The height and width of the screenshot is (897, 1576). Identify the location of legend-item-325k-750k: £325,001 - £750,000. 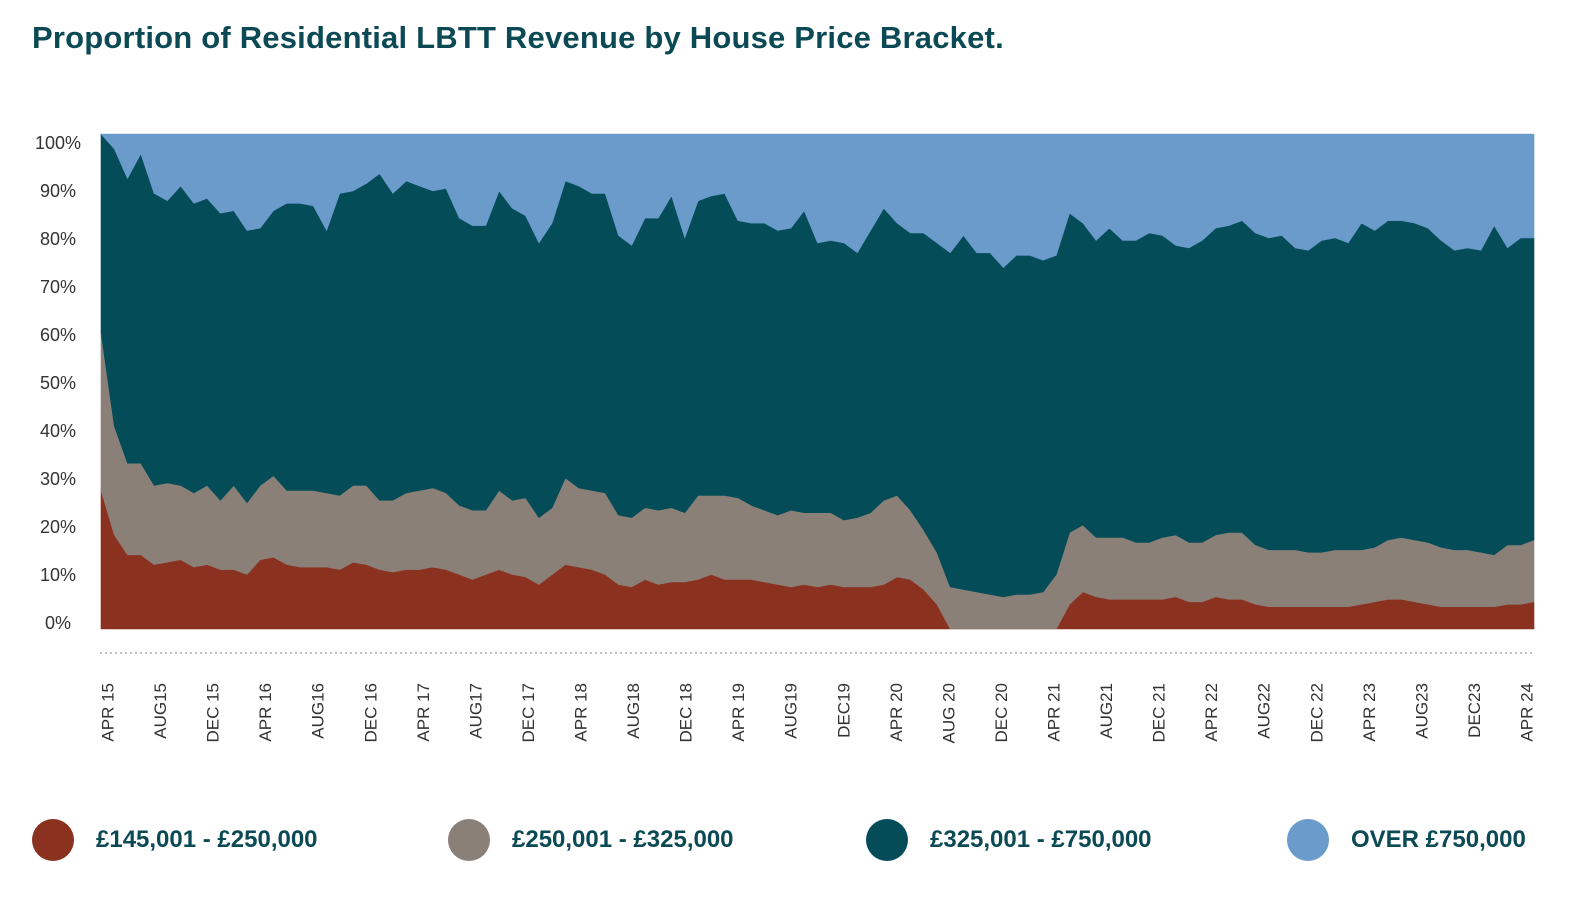
(1009, 840).